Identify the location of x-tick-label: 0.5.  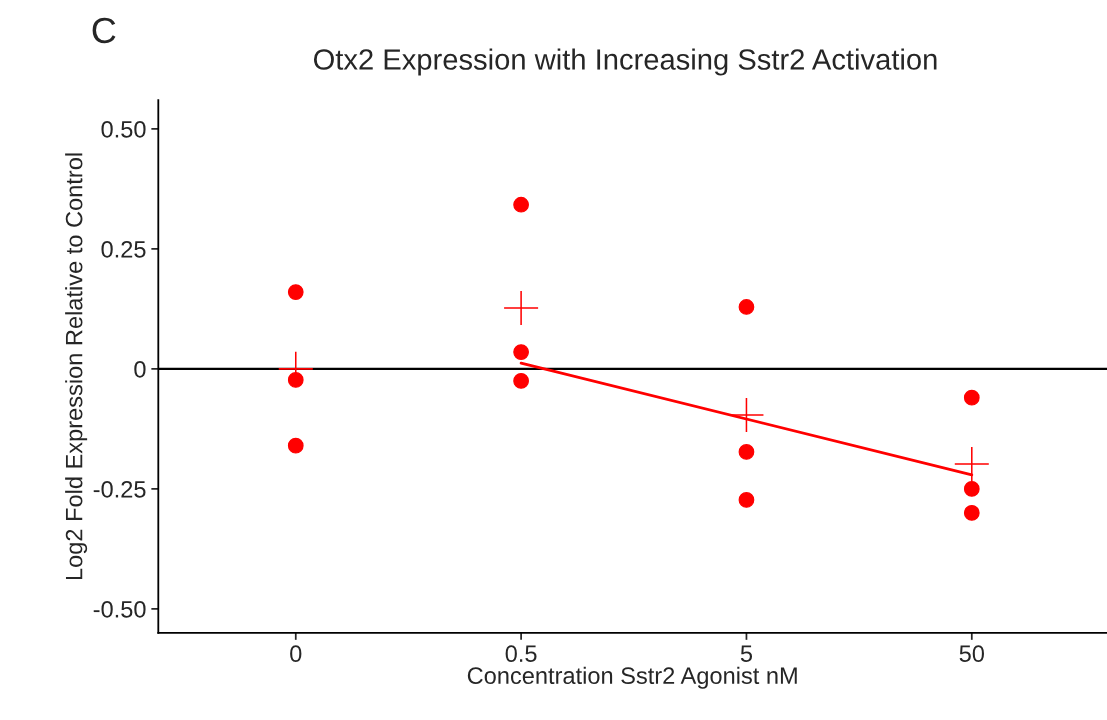
(521, 654).